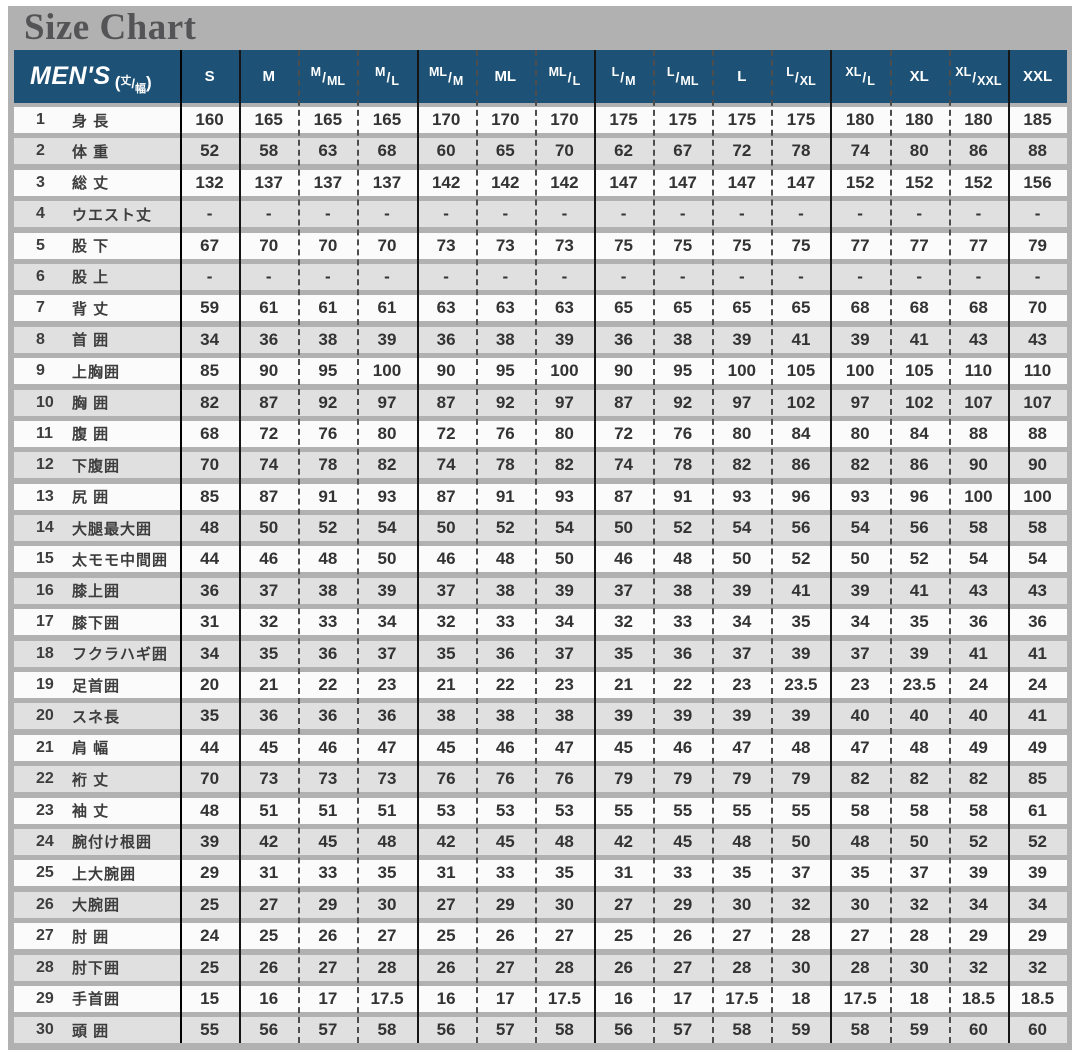 This screenshot has height=1057, width=1080. I want to click on value-cell: 88, so click(1037, 433).